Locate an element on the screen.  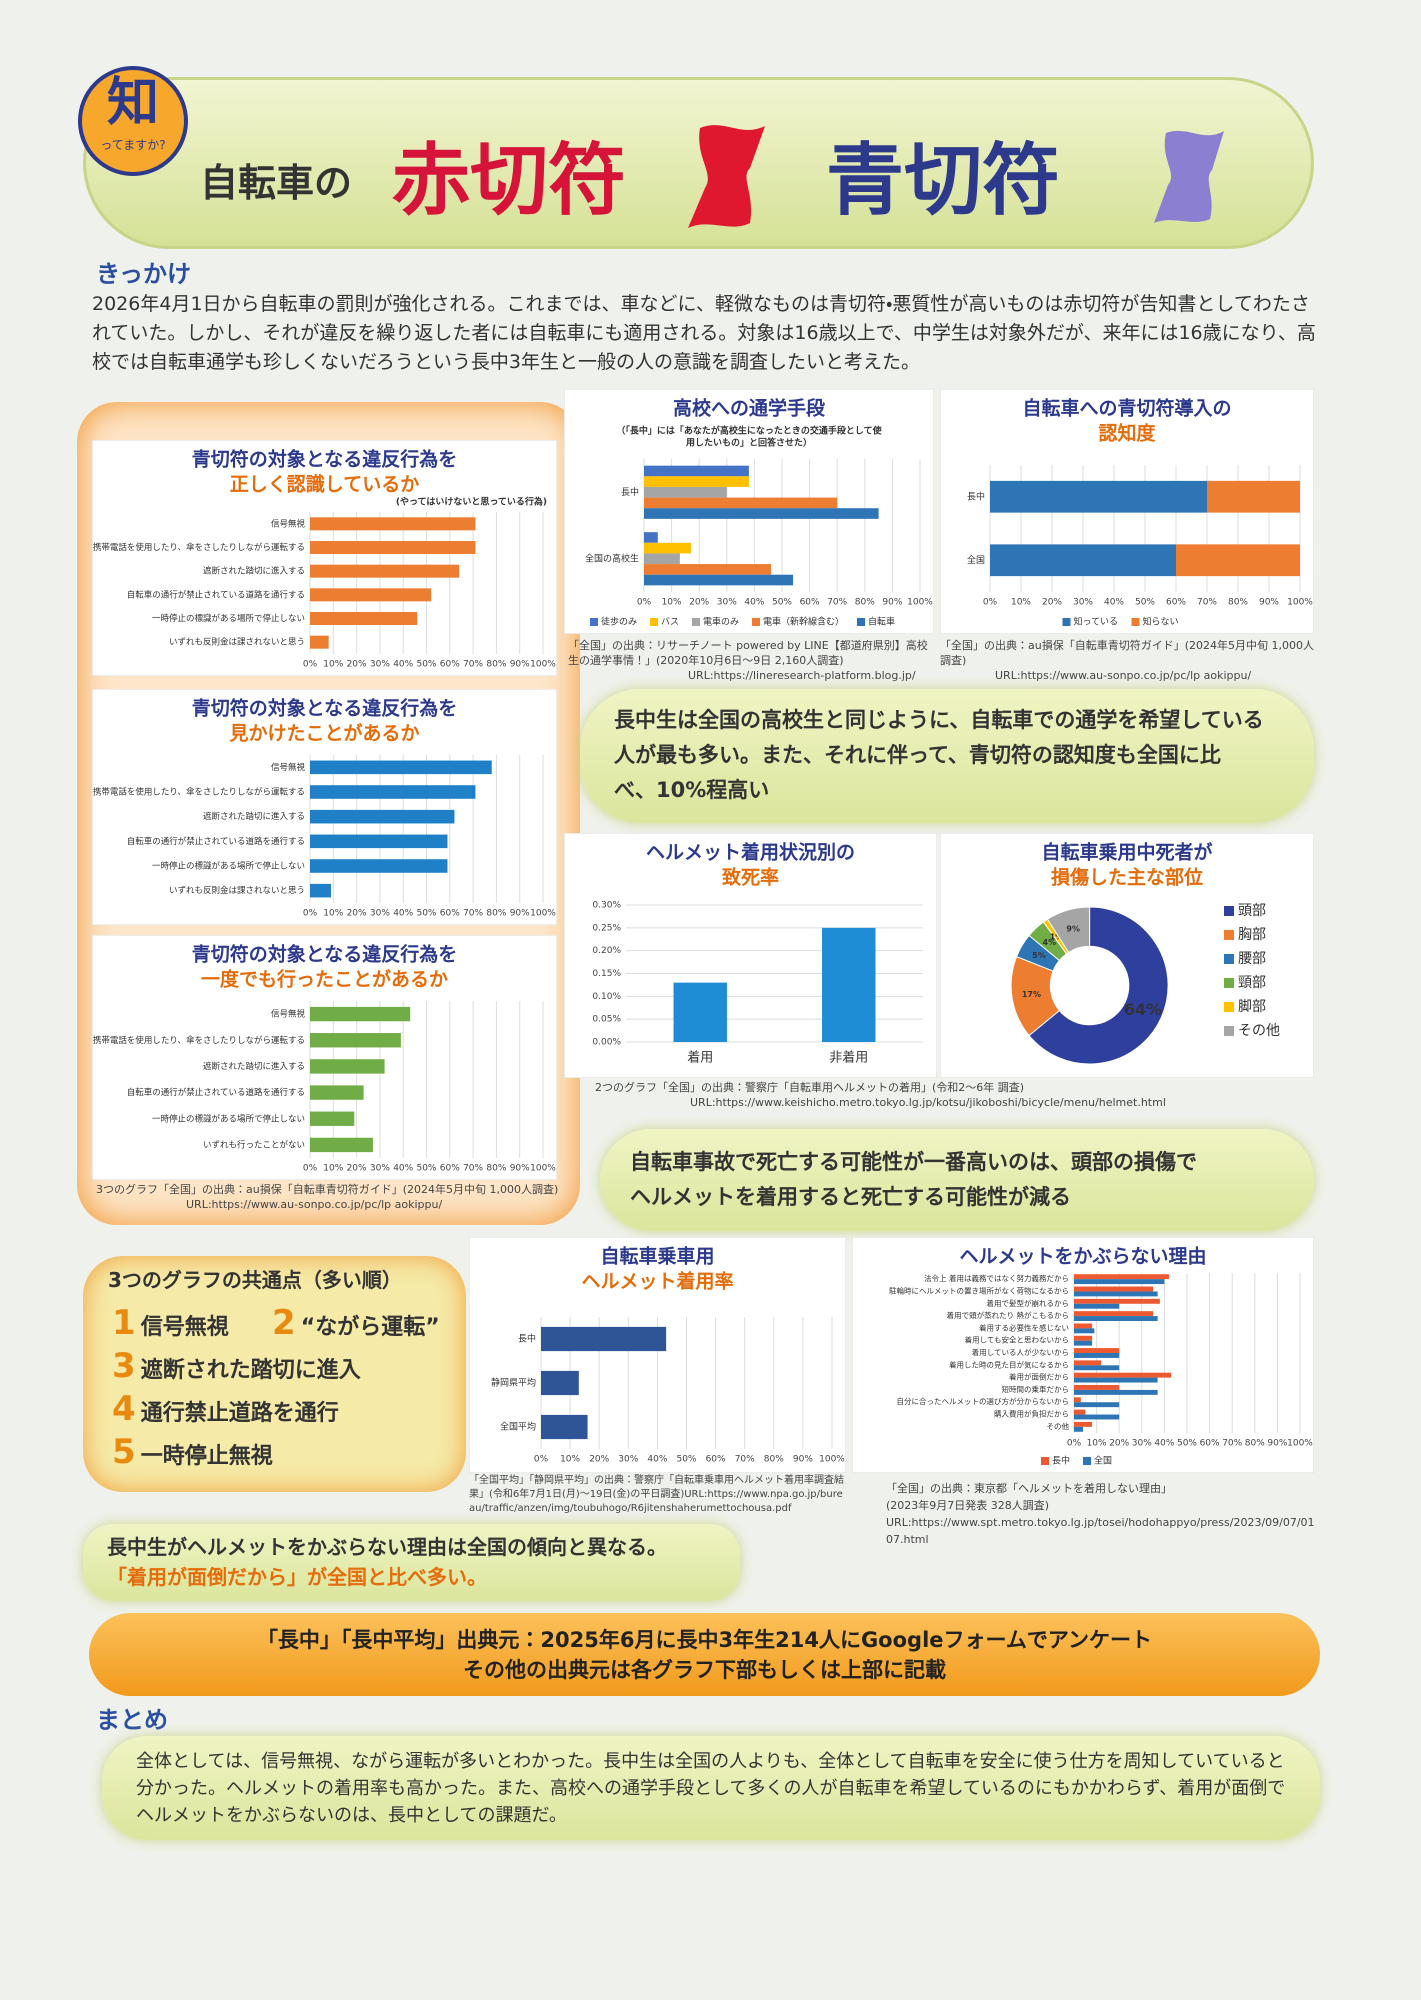
chart-subtitle: （「長中」には「あなたが高校生になったときの交通手段として使 is located at coordinates (749, 431).